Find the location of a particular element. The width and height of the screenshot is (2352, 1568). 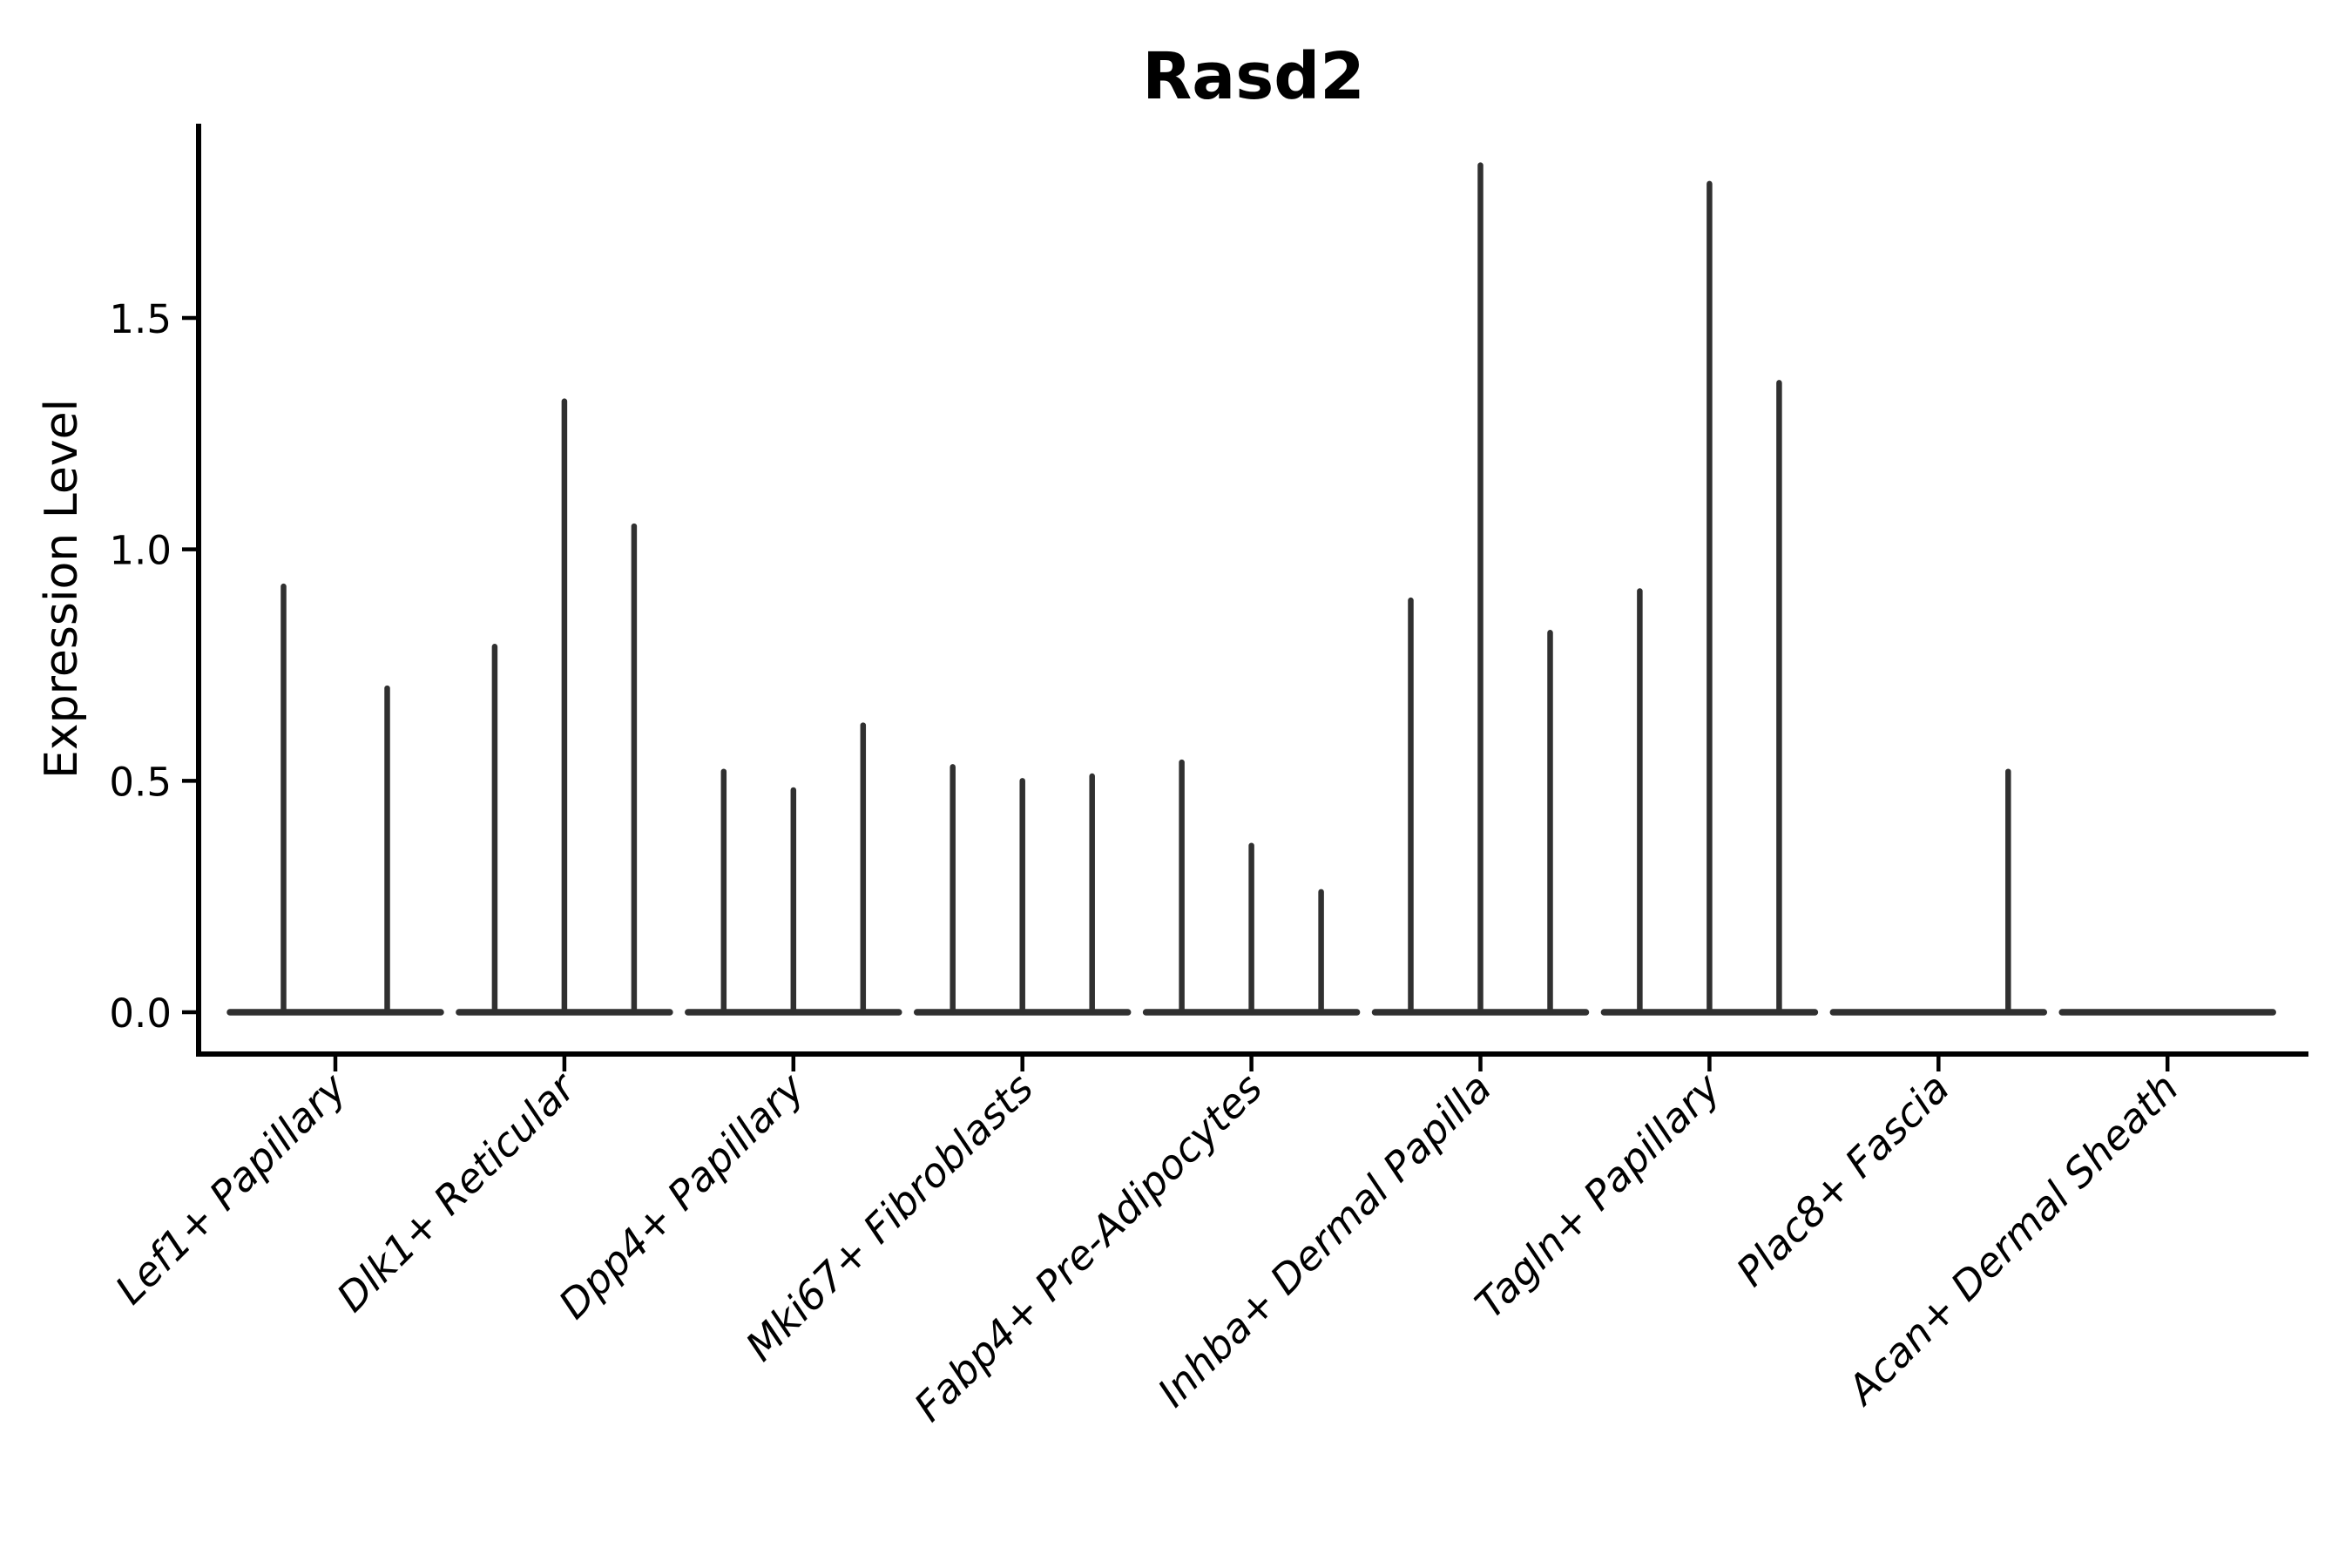

chart-title: Rasd2 is located at coordinates (1253, 76).